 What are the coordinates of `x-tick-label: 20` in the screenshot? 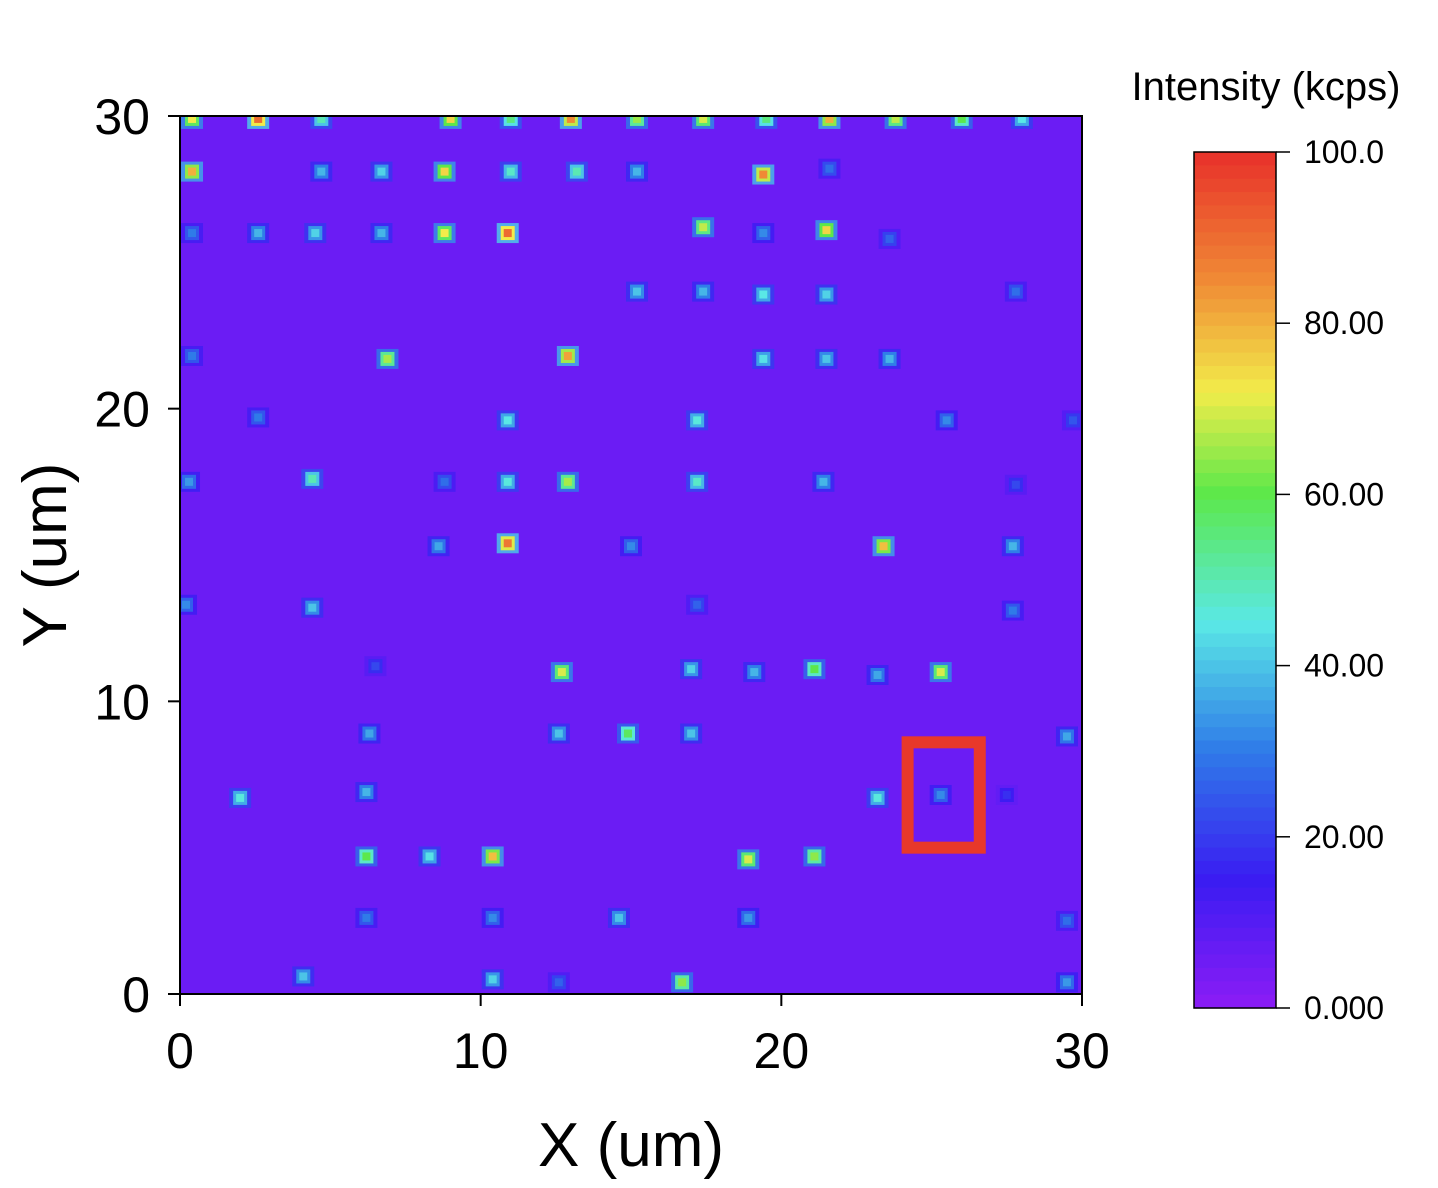 It's located at (782, 1051).